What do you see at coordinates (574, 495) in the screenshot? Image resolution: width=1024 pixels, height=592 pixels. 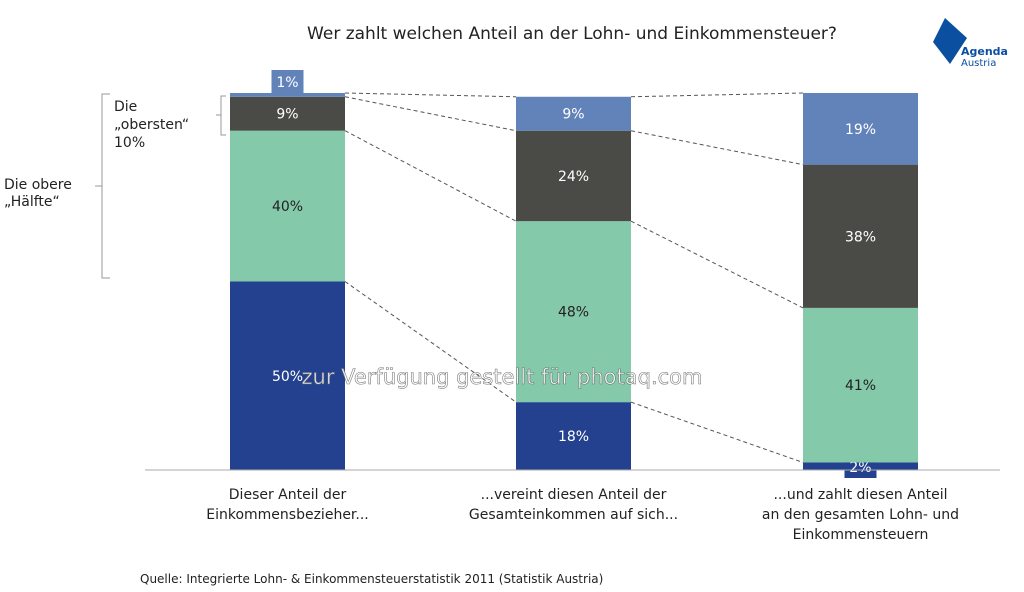 I see `category-label: ...vereint diesen Anteil der` at bounding box center [574, 495].